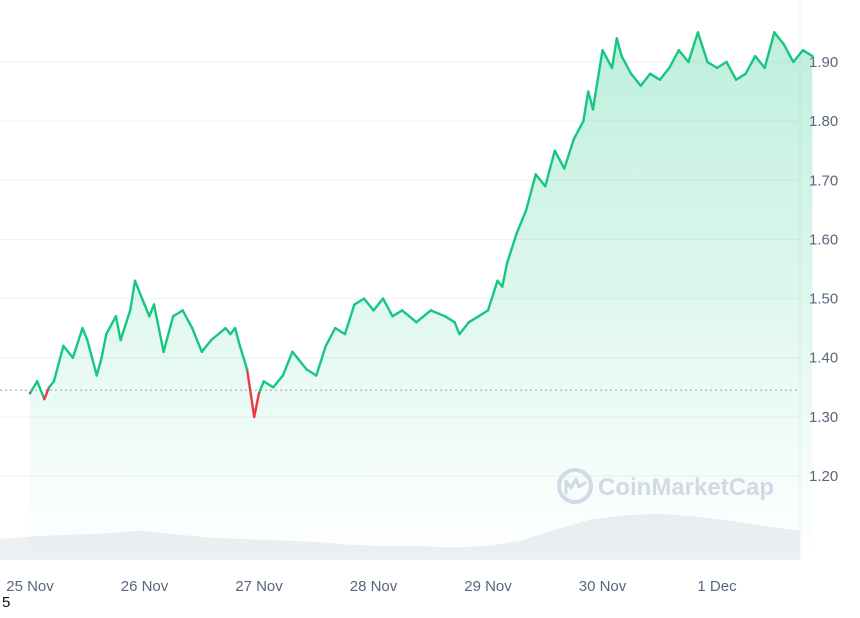  What do you see at coordinates (488, 586) in the screenshot?
I see `x-tick-label: 29 Nov` at bounding box center [488, 586].